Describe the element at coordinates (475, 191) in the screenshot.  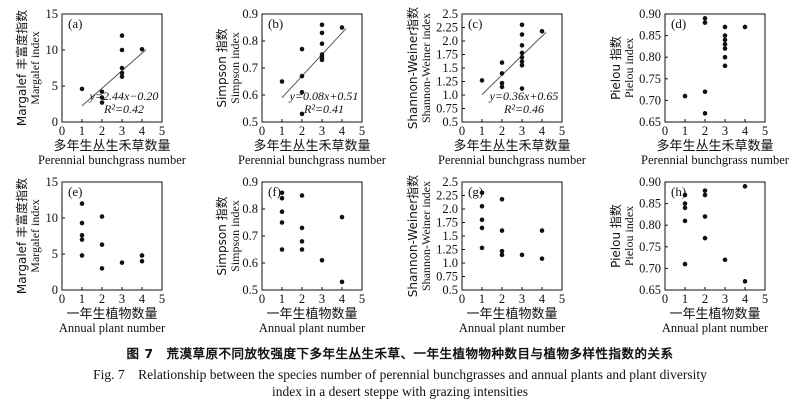
I see `panel-label: (g)` at that location.